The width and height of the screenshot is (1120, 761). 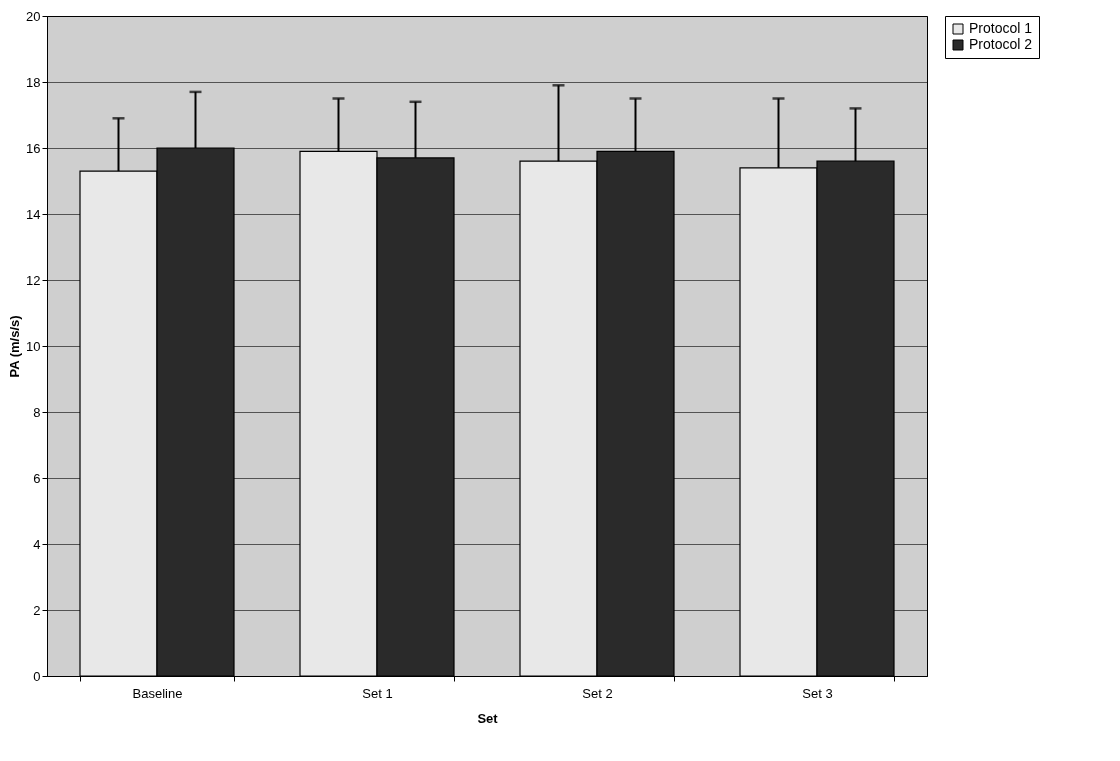 What do you see at coordinates (488, 718) in the screenshot?
I see `x-axis-title: Set` at bounding box center [488, 718].